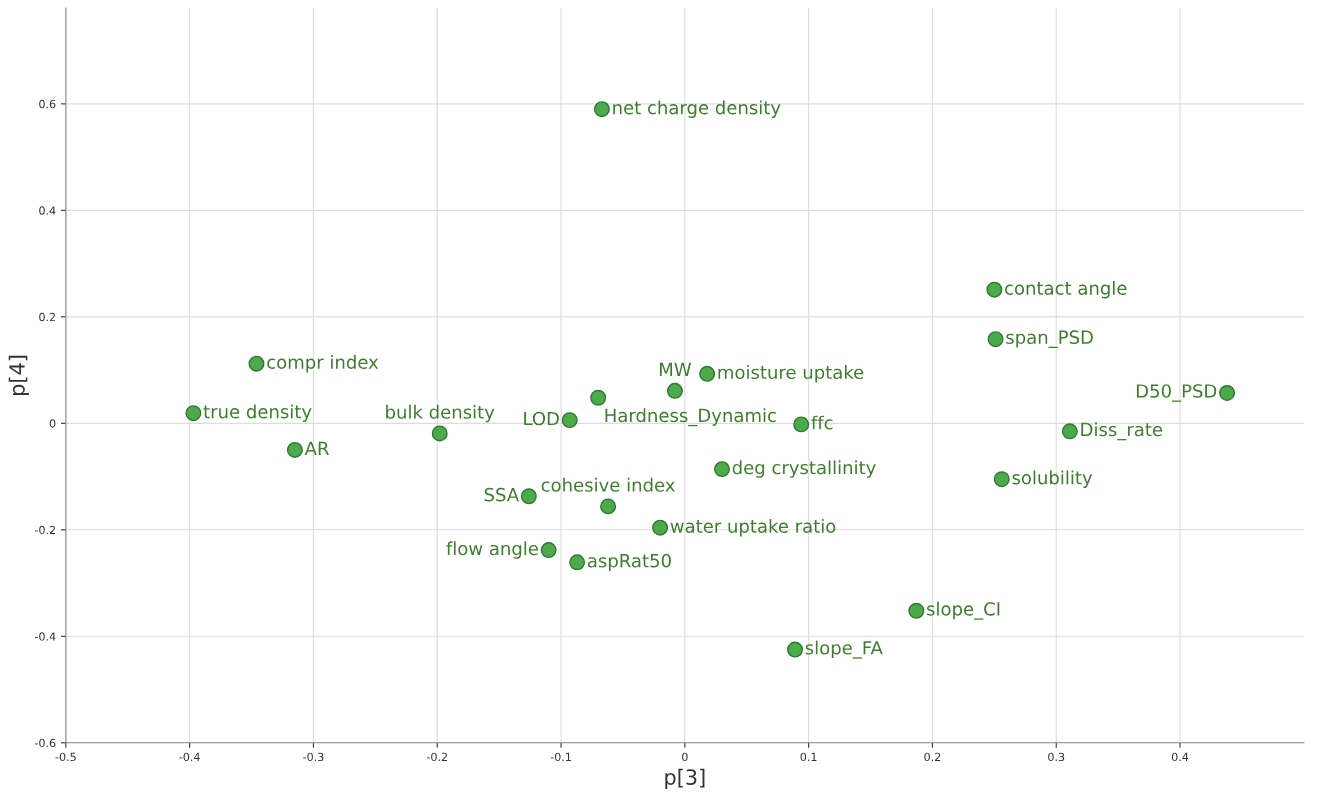 The height and width of the screenshot is (803, 1317). I want to click on annotation: compr index, so click(323, 363).